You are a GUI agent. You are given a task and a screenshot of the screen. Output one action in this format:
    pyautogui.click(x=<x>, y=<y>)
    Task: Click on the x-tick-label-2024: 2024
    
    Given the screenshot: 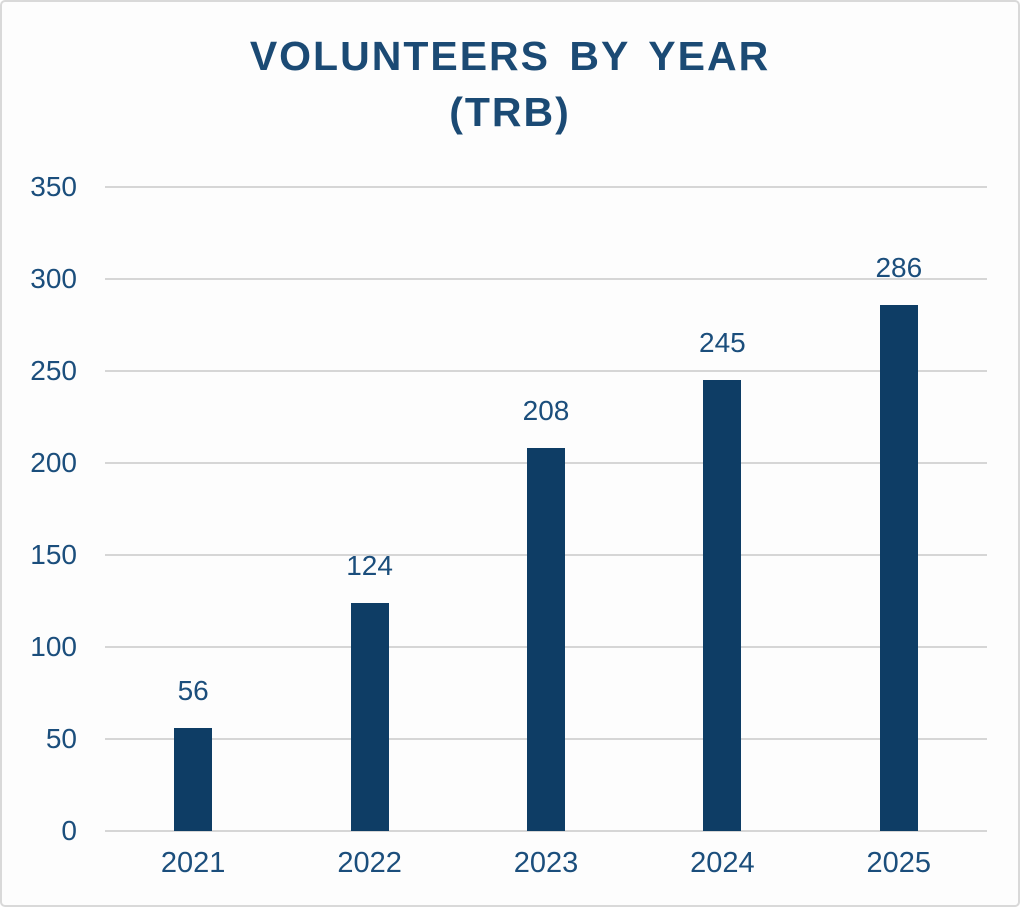 What is the action you would take?
    pyautogui.click(x=722, y=863)
    